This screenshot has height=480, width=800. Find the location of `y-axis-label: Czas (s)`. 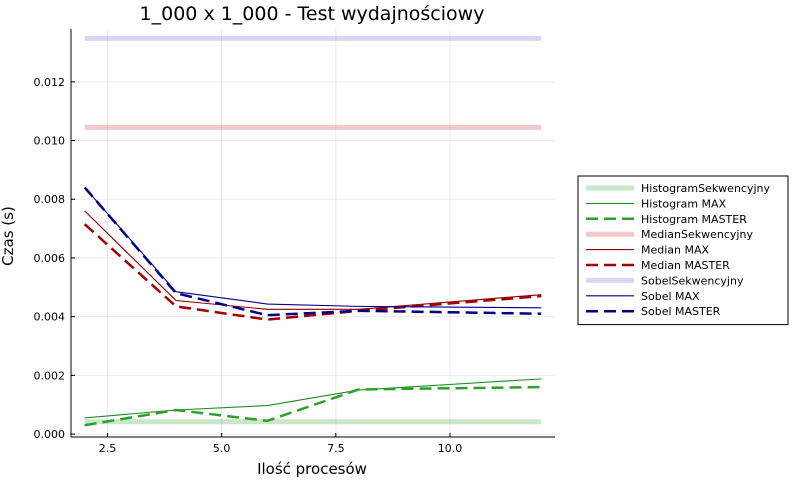

y-axis-label: Czas (s) is located at coordinates (8, 236).